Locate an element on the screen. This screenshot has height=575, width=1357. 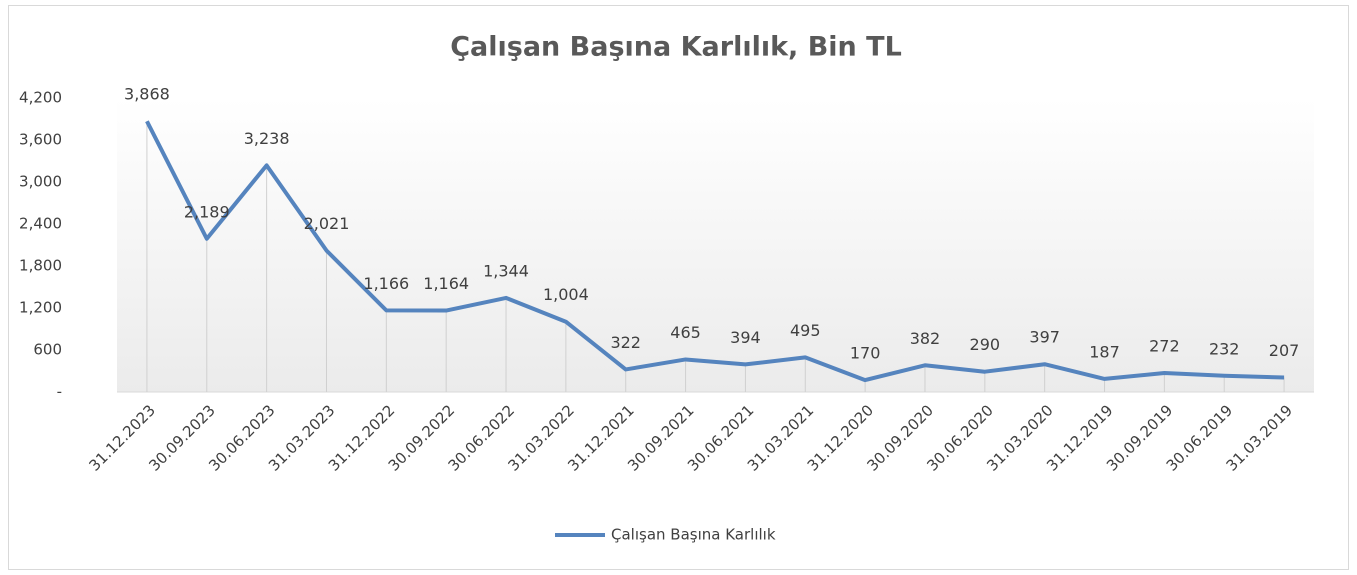
data-label: 2,189 is located at coordinates (207, 211).